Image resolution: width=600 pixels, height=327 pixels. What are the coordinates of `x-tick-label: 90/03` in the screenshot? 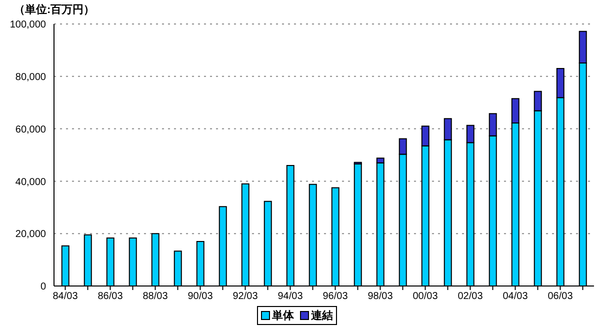 It's located at (201, 296).